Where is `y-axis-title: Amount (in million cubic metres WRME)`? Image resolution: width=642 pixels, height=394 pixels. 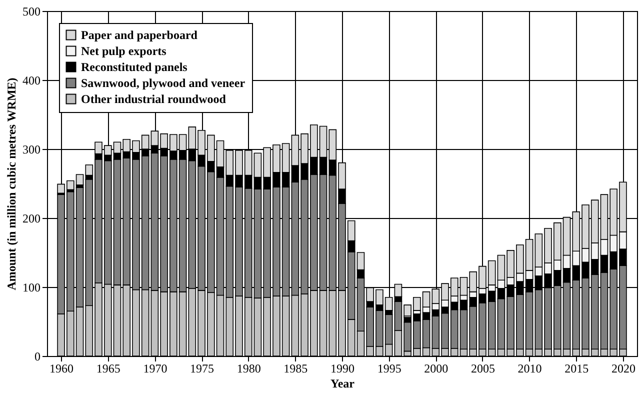
y-axis-title: Amount (in million cubic metres WRME) is located at coordinates (11, 184).